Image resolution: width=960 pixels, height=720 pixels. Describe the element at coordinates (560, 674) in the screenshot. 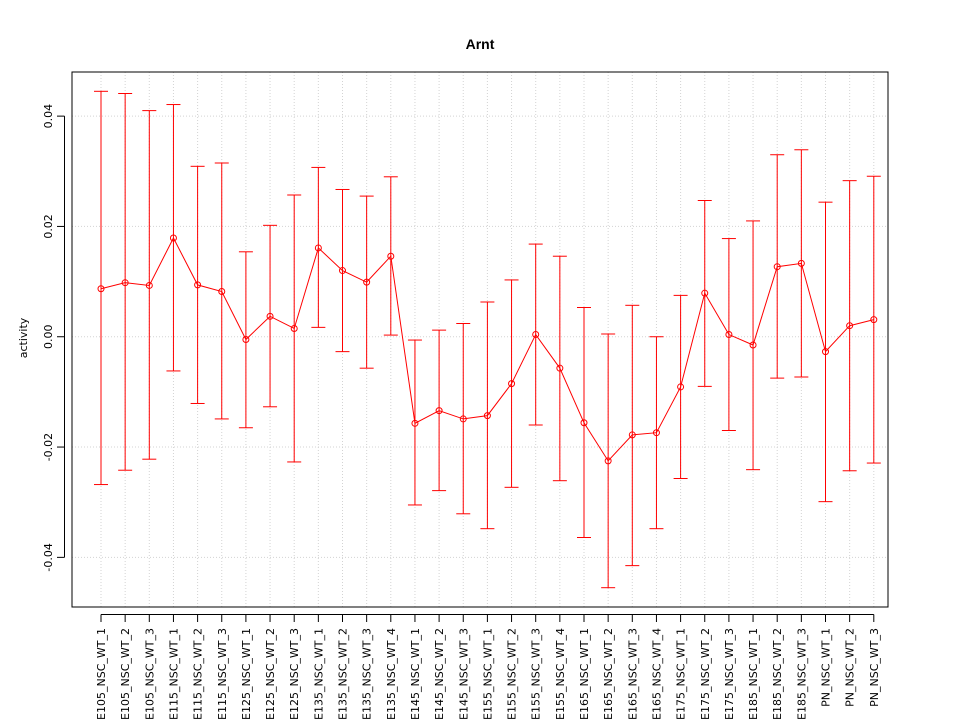

I see `x-tick-label: E155_NSC_WT_4` at that location.